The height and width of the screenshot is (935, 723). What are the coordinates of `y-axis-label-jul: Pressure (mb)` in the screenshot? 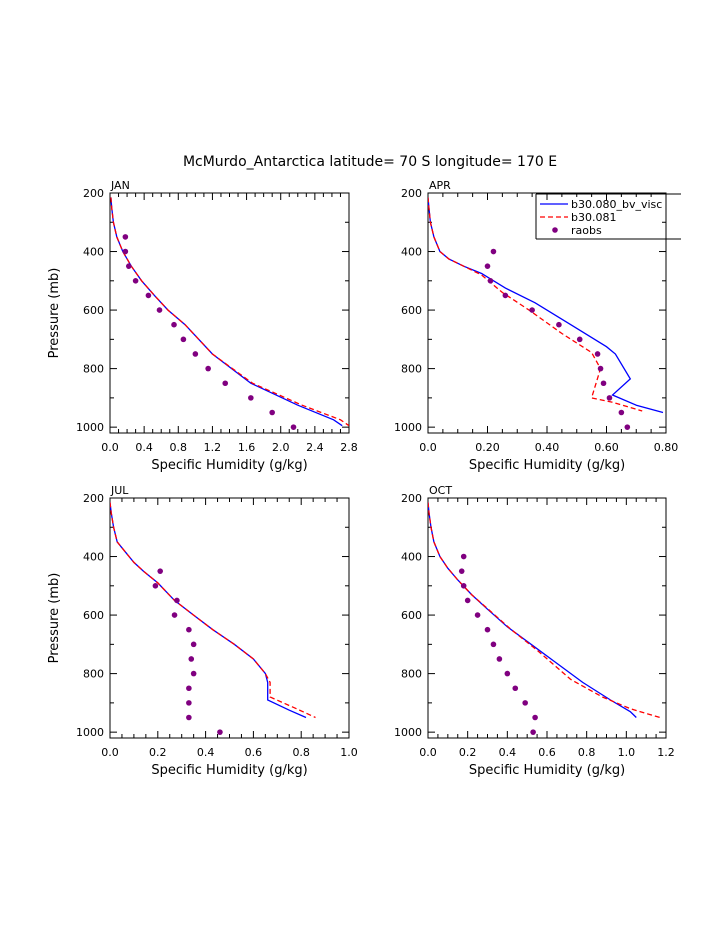 It's located at (54, 618).